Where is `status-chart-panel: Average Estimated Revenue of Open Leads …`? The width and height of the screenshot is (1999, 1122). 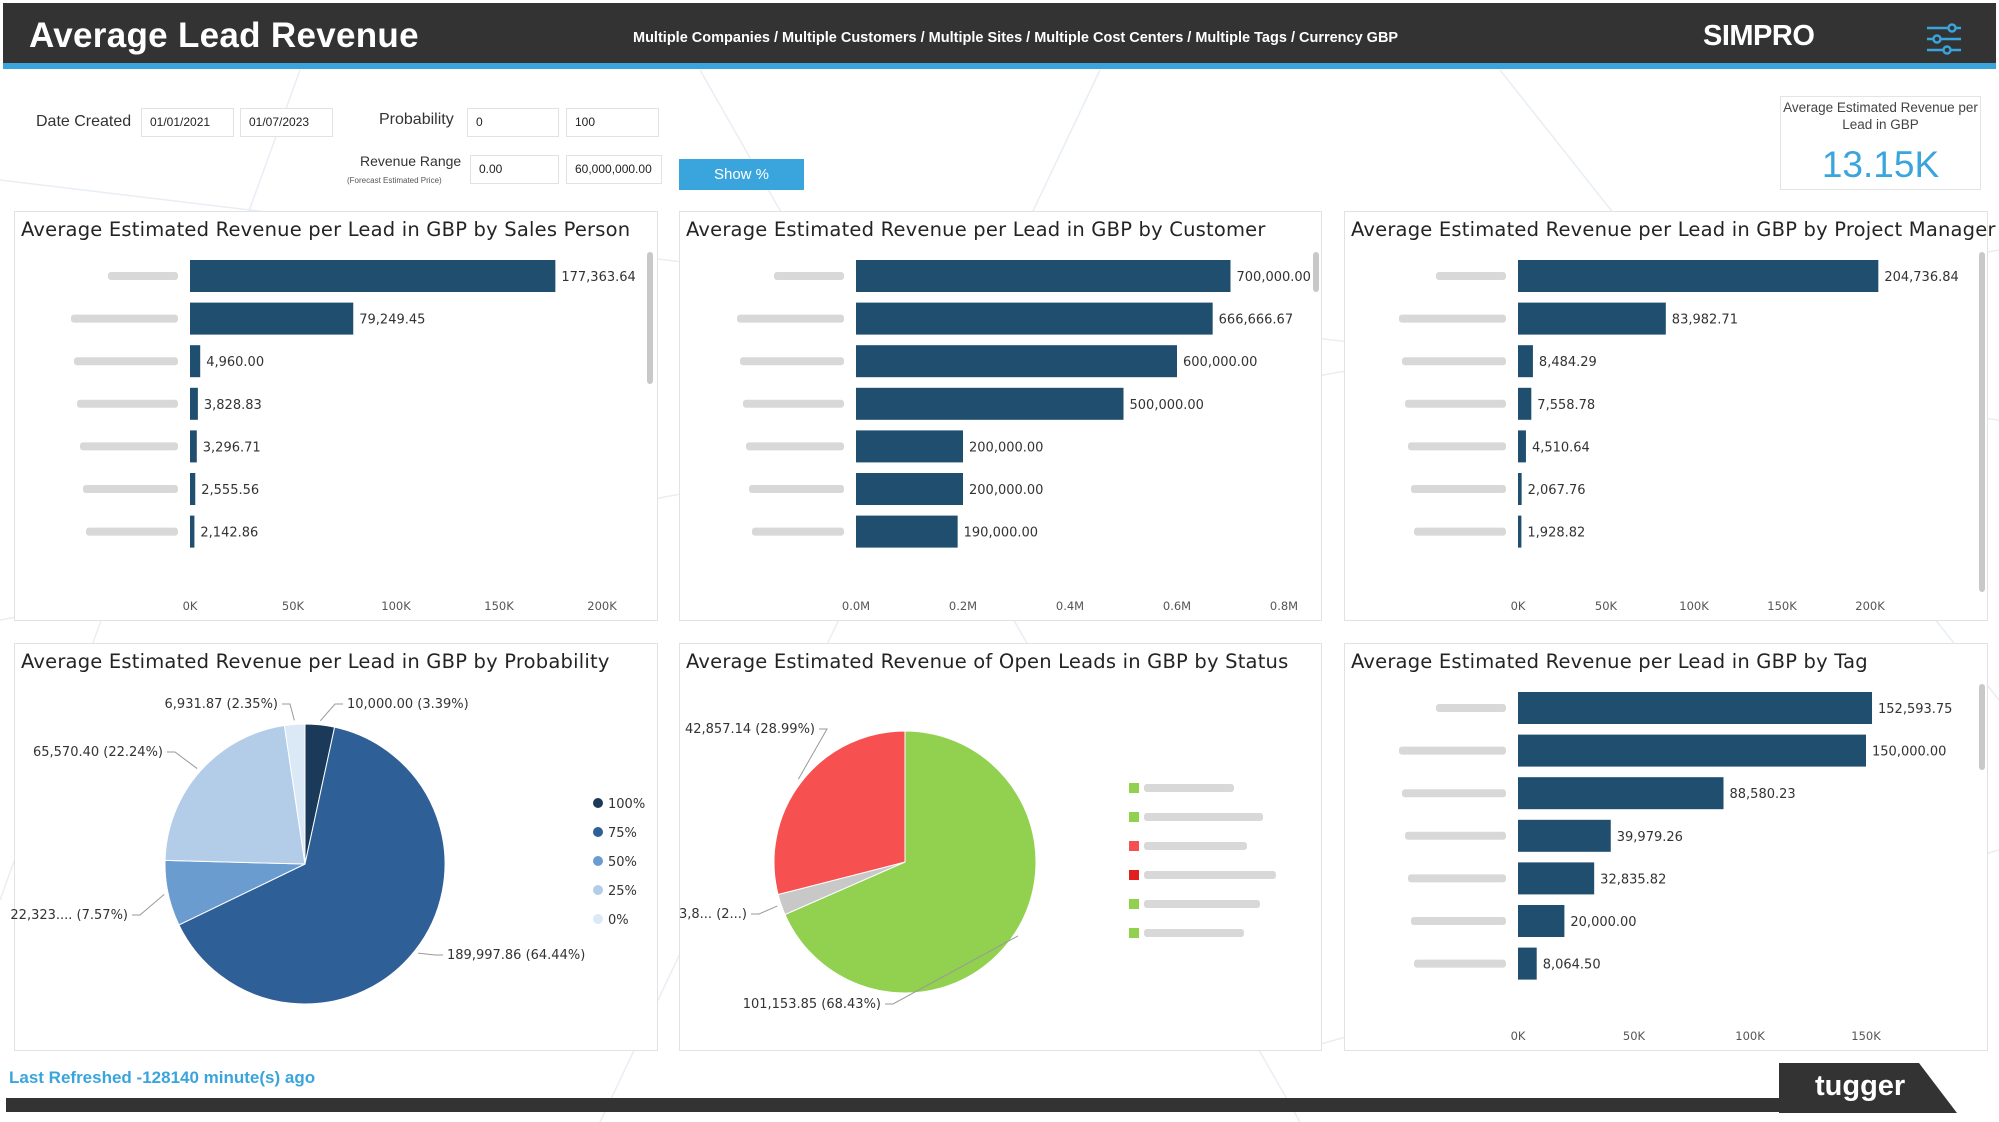 status-chart-panel: Average Estimated Revenue of Open Leads … is located at coordinates (1000, 847).